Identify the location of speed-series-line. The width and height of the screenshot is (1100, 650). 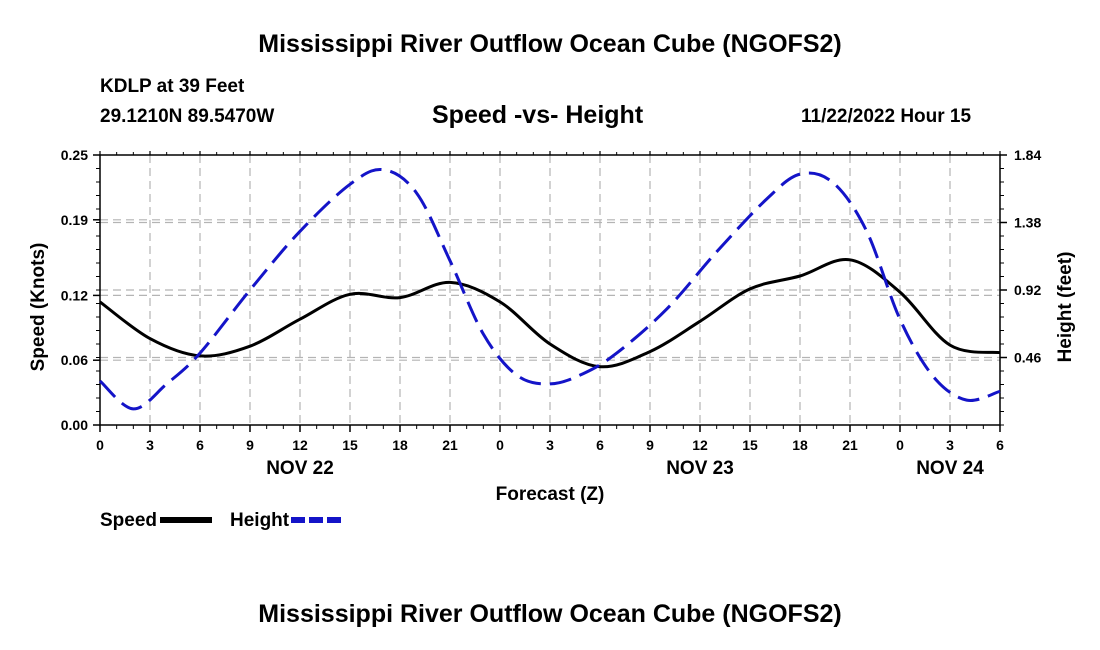
(550, 313).